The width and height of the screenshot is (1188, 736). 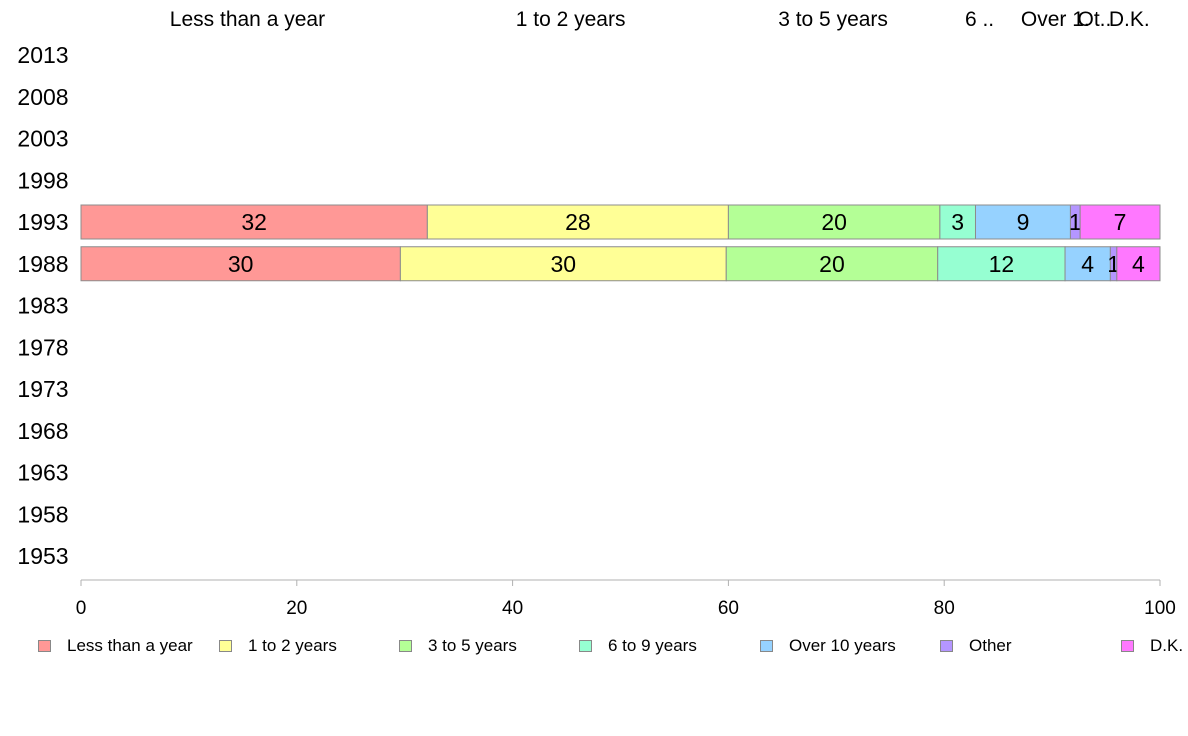 I want to click on column-header: 3 to 5 years, so click(x=833, y=19).